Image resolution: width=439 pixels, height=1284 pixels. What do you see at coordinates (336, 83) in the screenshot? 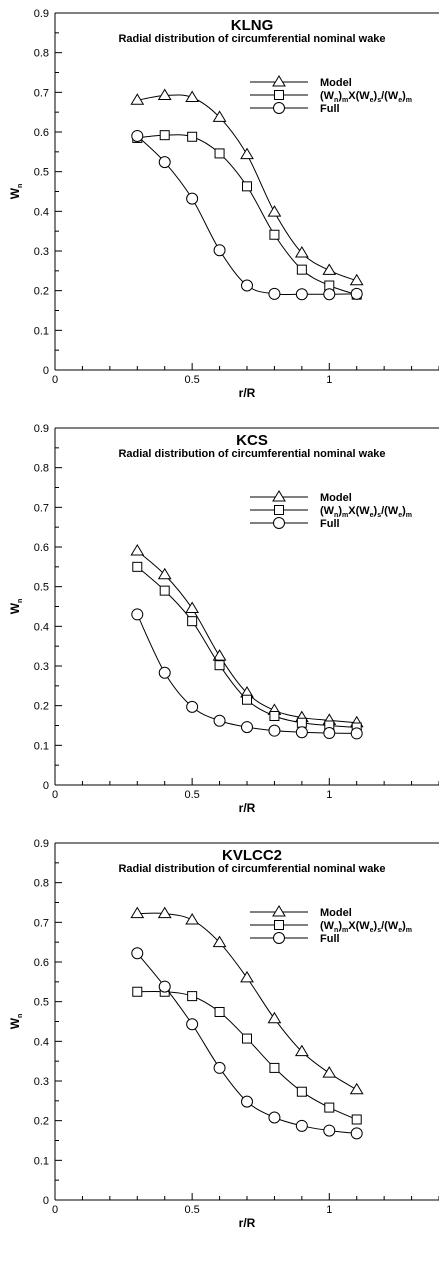
I see `legend-label-0: Model` at bounding box center [336, 83].